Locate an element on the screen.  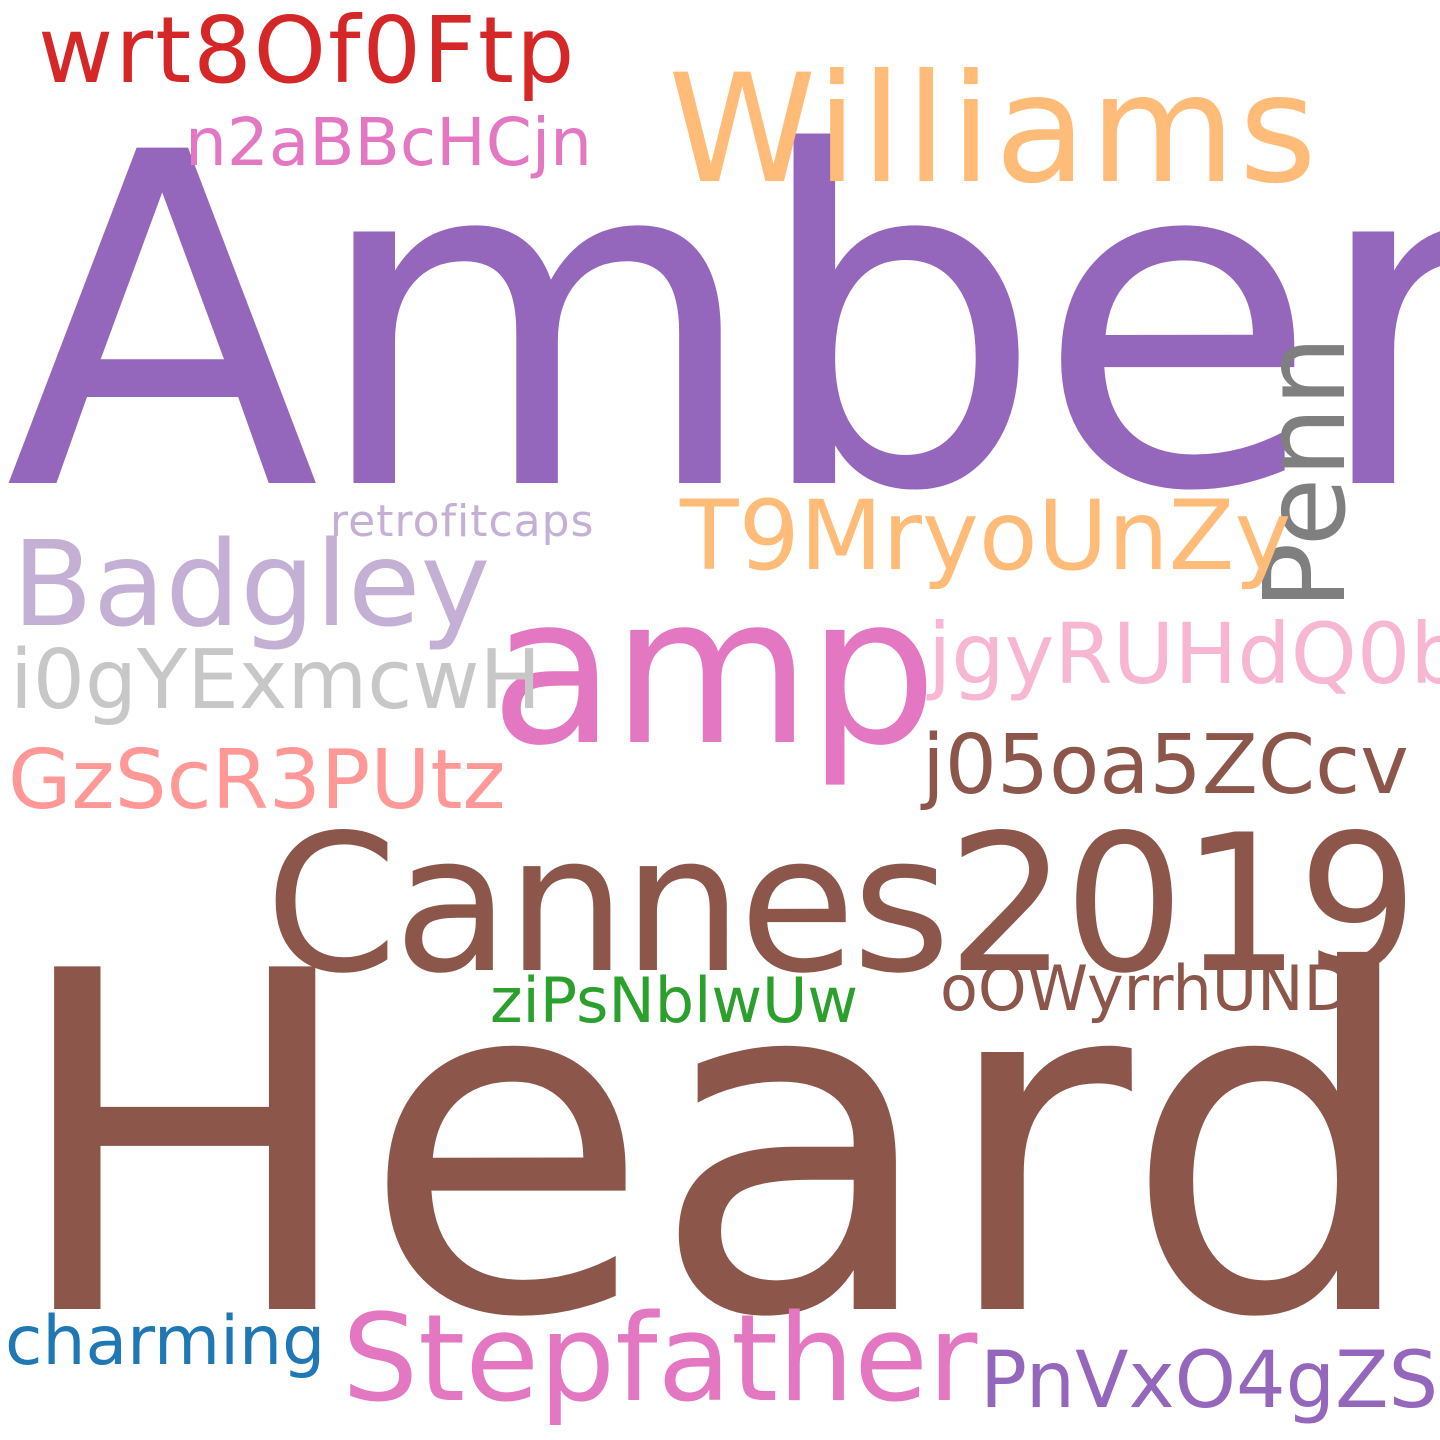
word-t9mryounzy: T9MryoUnZy is located at coordinates (986, 536).